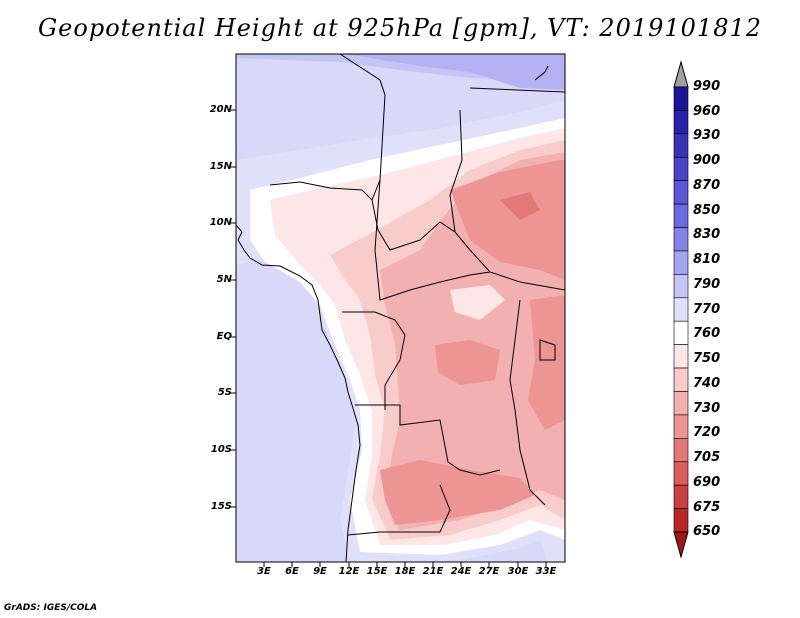  What do you see at coordinates (707, 408) in the screenshot?
I see `colorbar-label-730: 730` at bounding box center [707, 408].